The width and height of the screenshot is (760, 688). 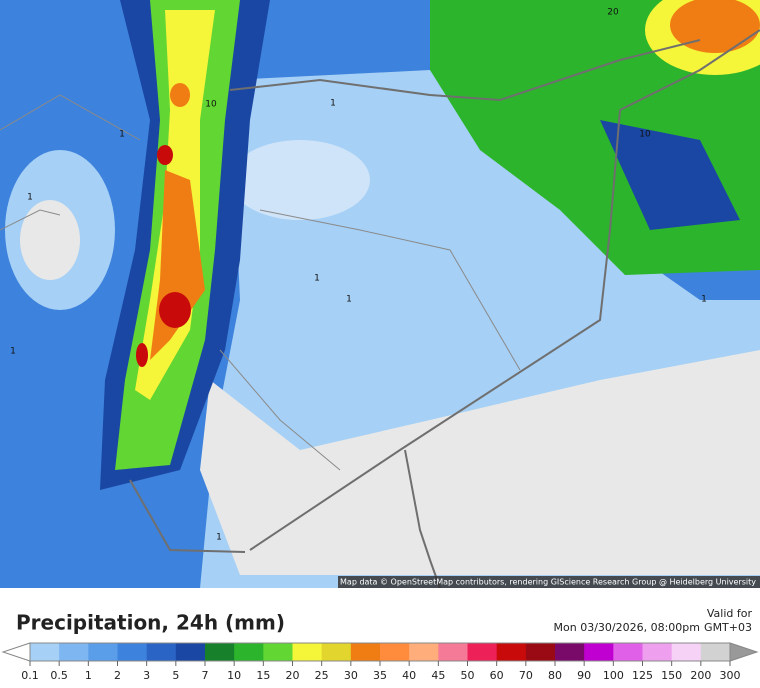 What do you see at coordinates (205, 675) in the screenshot?
I see `colorbar-label: 7` at bounding box center [205, 675].